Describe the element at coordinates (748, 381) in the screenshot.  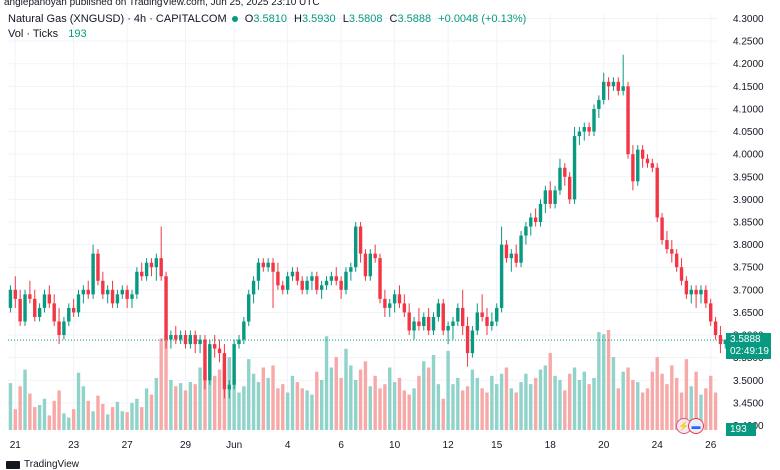
I see `y-tick-label: 3.5000` at that location.